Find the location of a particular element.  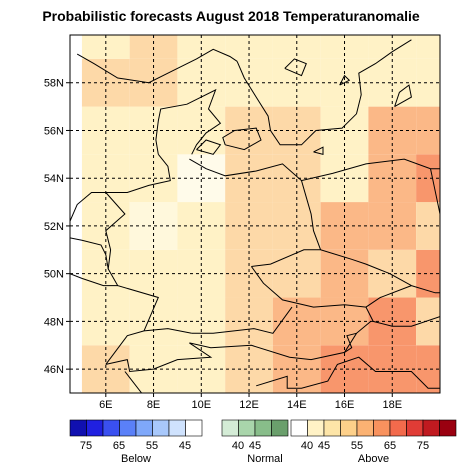

y-tick-label: 54N is located at coordinates (54, 179).